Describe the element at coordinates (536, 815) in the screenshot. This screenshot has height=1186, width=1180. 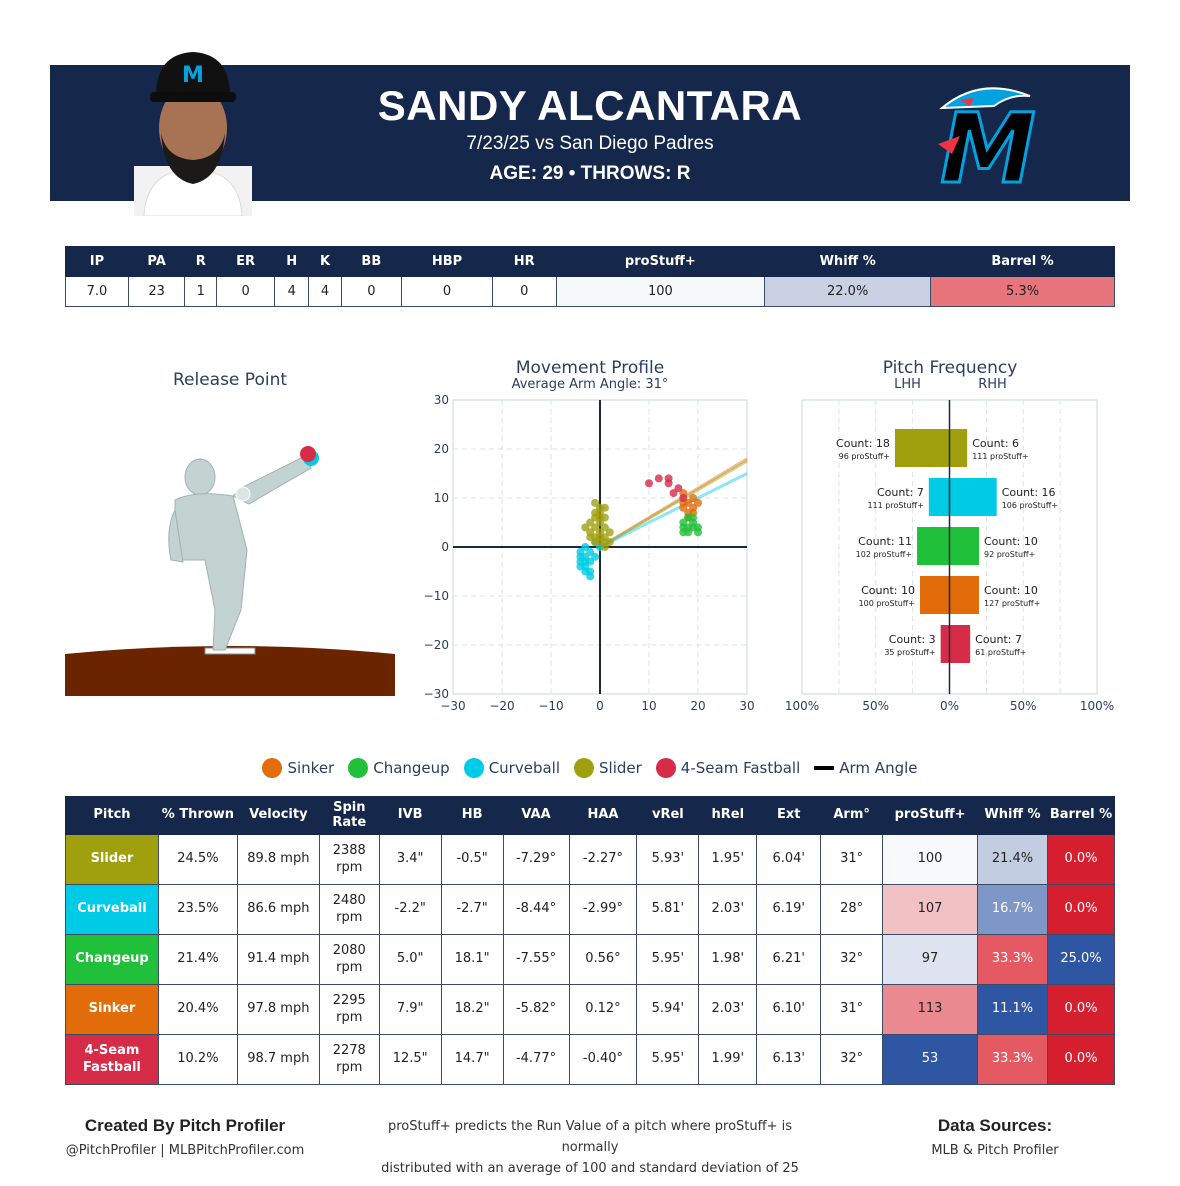
I see `pitch-col-vaa: VAA` at that location.